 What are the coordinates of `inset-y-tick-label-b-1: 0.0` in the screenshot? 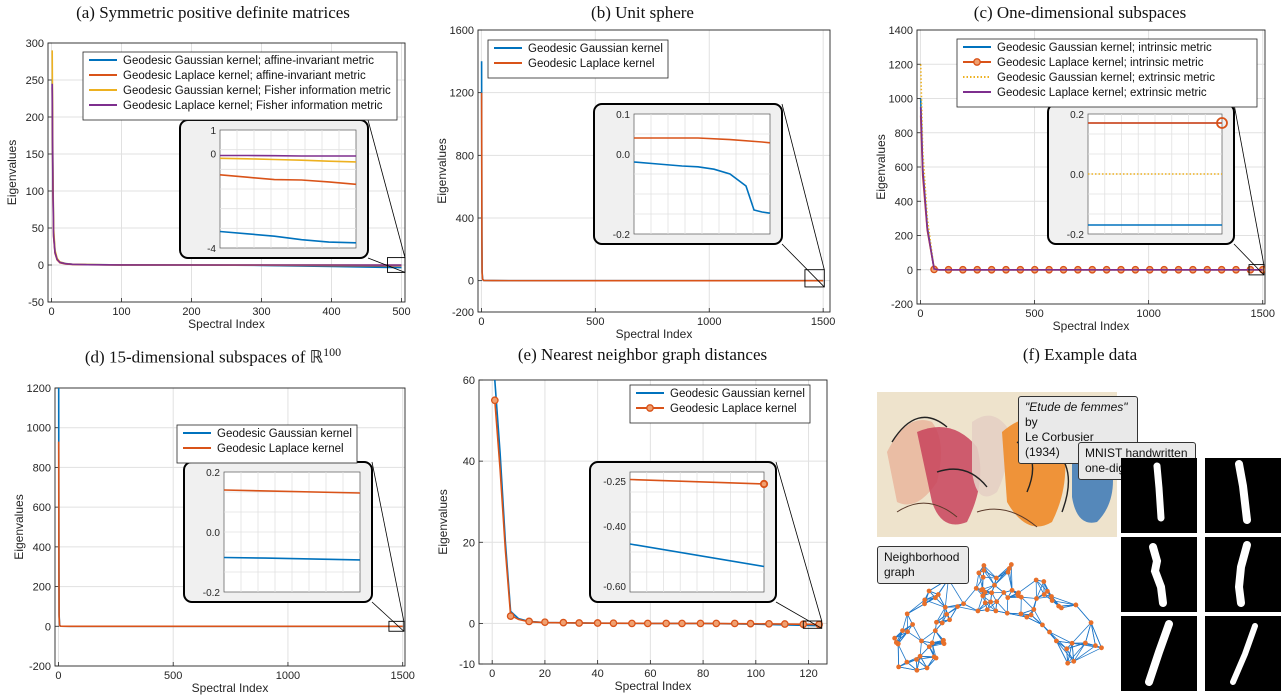 It's located at (623, 155).